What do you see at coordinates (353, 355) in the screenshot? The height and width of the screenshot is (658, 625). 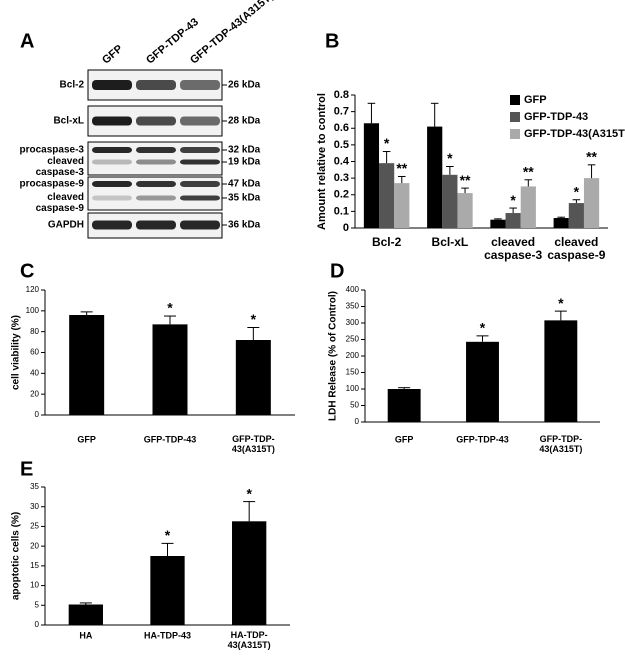 I see `y-tick-label: 200` at bounding box center [353, 355].